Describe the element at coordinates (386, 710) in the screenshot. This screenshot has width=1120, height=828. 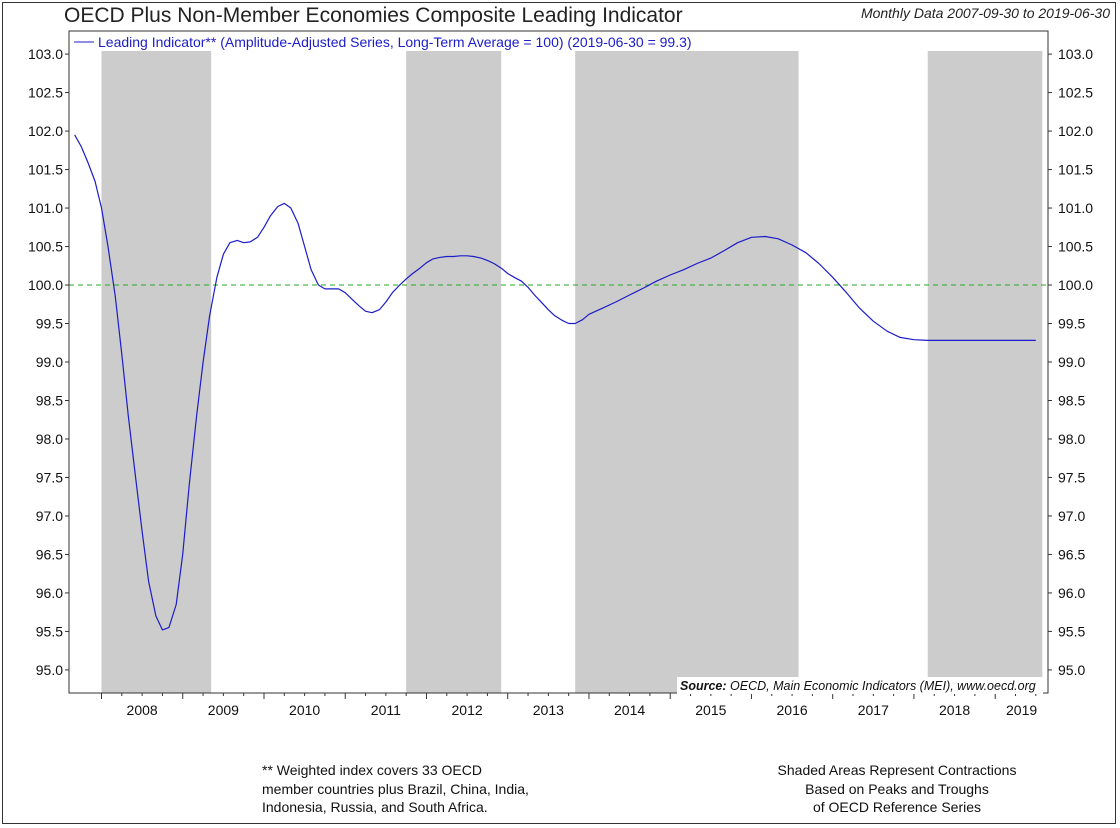
I see `x-tick-label: 2011` at that location.